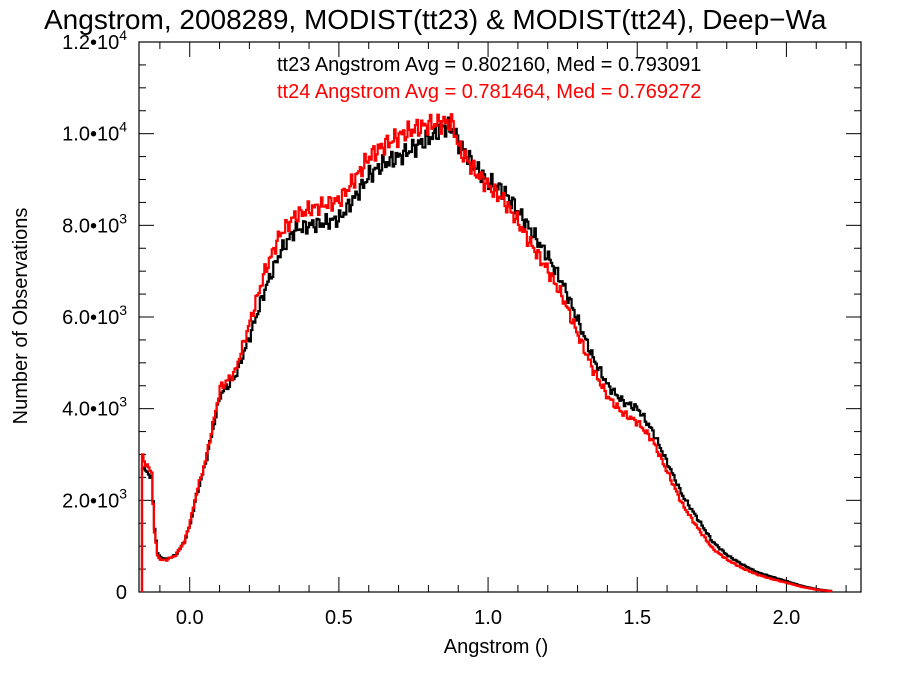 This screenshot has height=675, width=900. Describe the element at coordinates (94, 223) in the screenshot. I see `y-tick-label: 8.0•103` at that location.